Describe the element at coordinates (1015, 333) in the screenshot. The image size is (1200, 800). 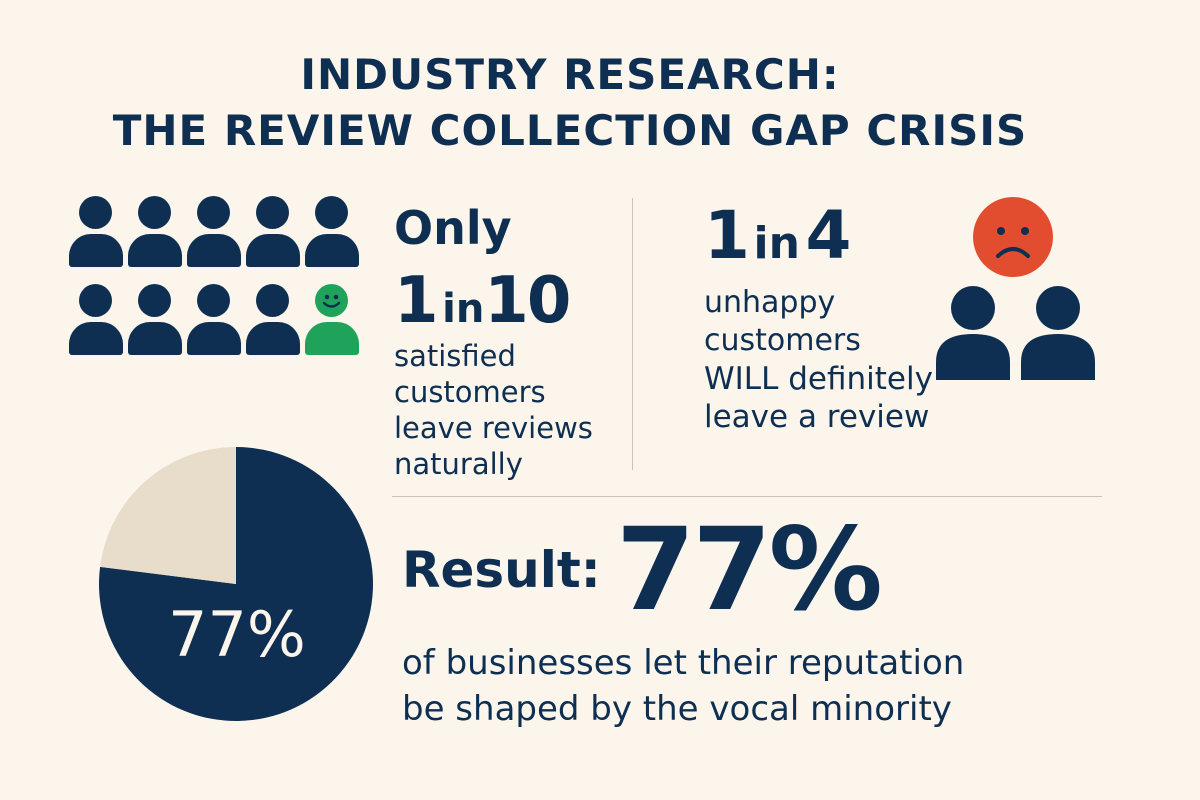
I see `unhappy-customers-icon` at that location.